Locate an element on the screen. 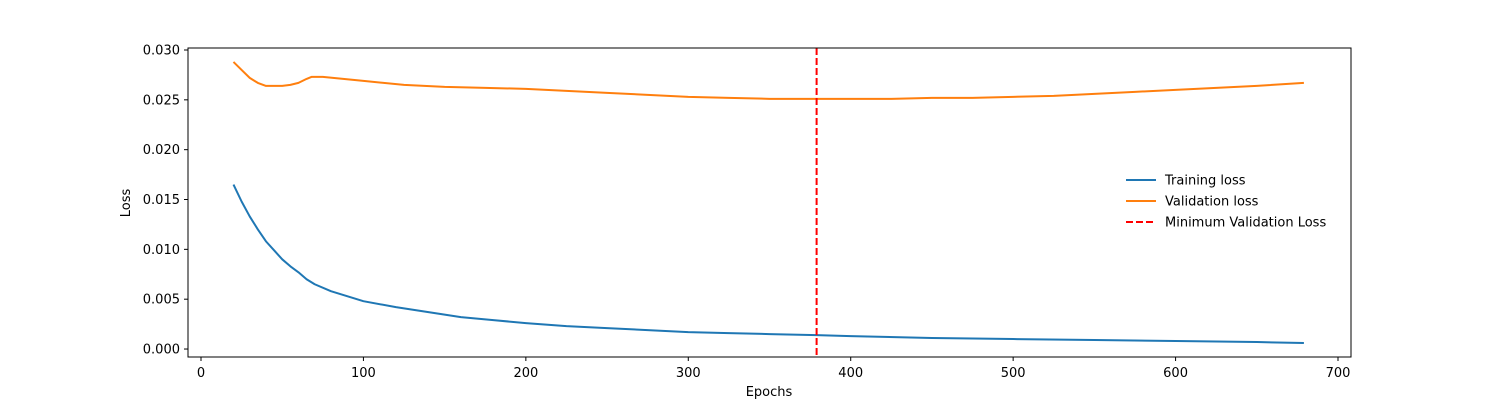  series-line-validation-loss is located at coordinates (768, 80).